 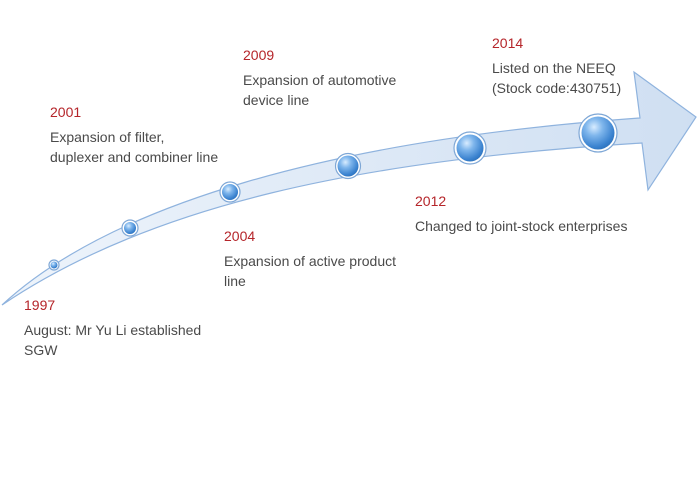 What do you see at coordinates (557, 78) in the screenshot?
I see `milestone-description: Listed on the NEEQ (Stock code:430751)` at bounding box center [557, 78].